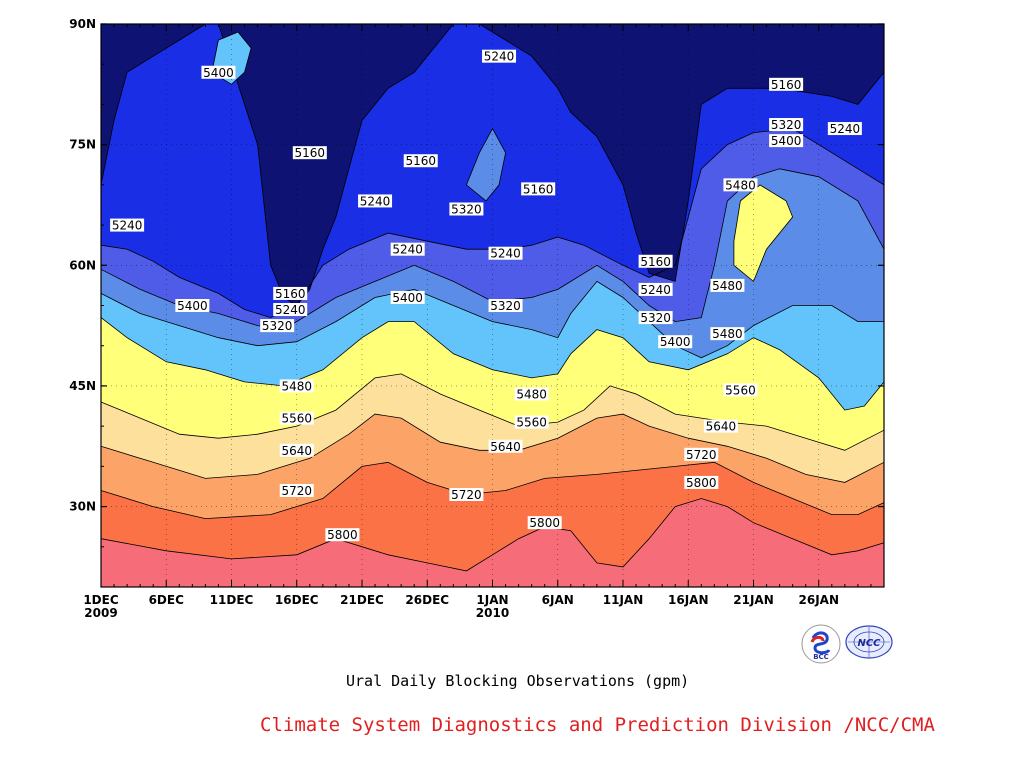 This screenshot has height=768, width=1024. I want to click on ncc-logo-text: NCC, so click(869, 643).